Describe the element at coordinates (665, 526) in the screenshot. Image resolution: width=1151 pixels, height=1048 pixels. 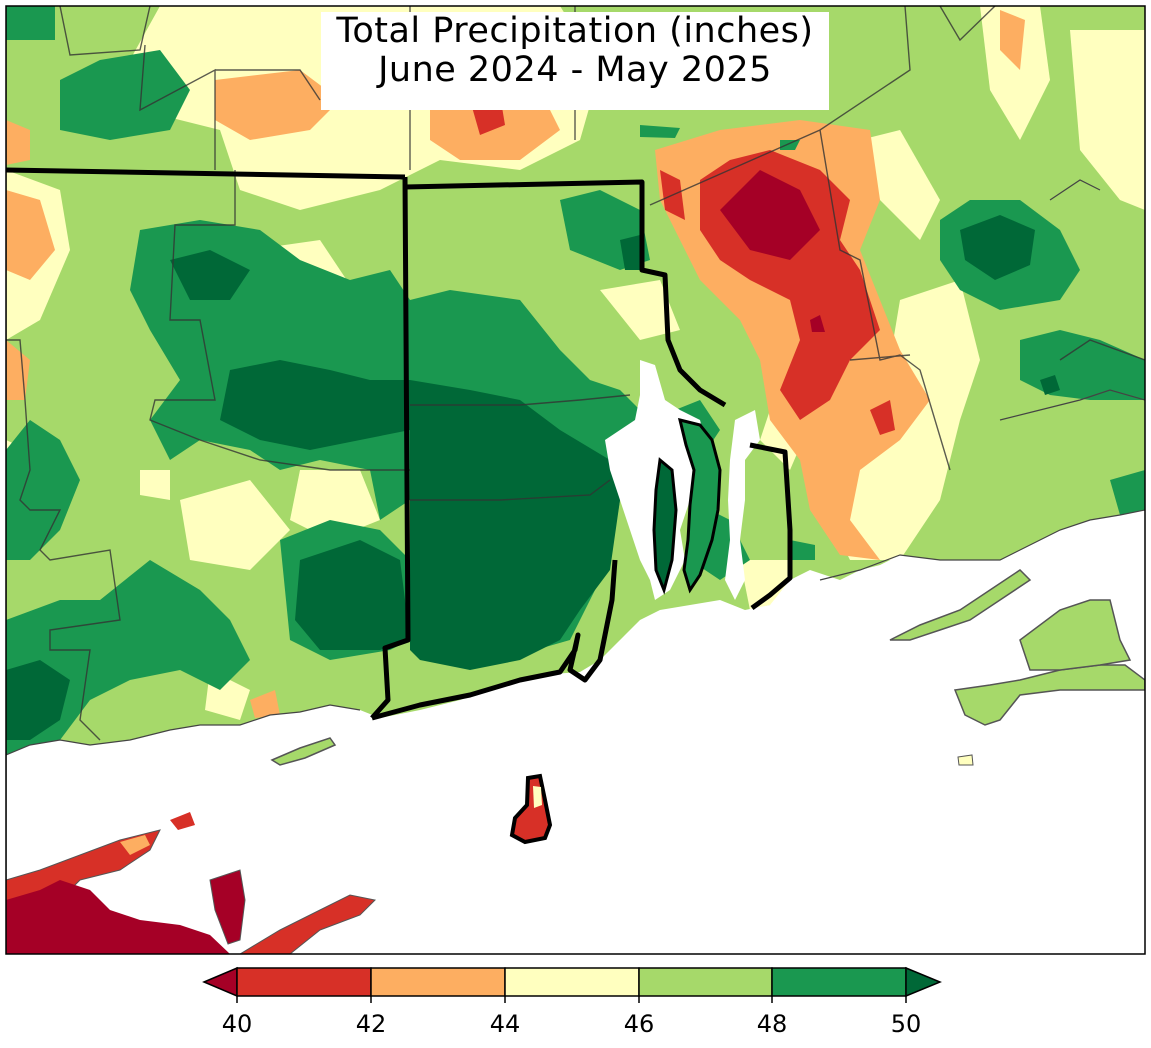
I see `conanicut-island` at that location.